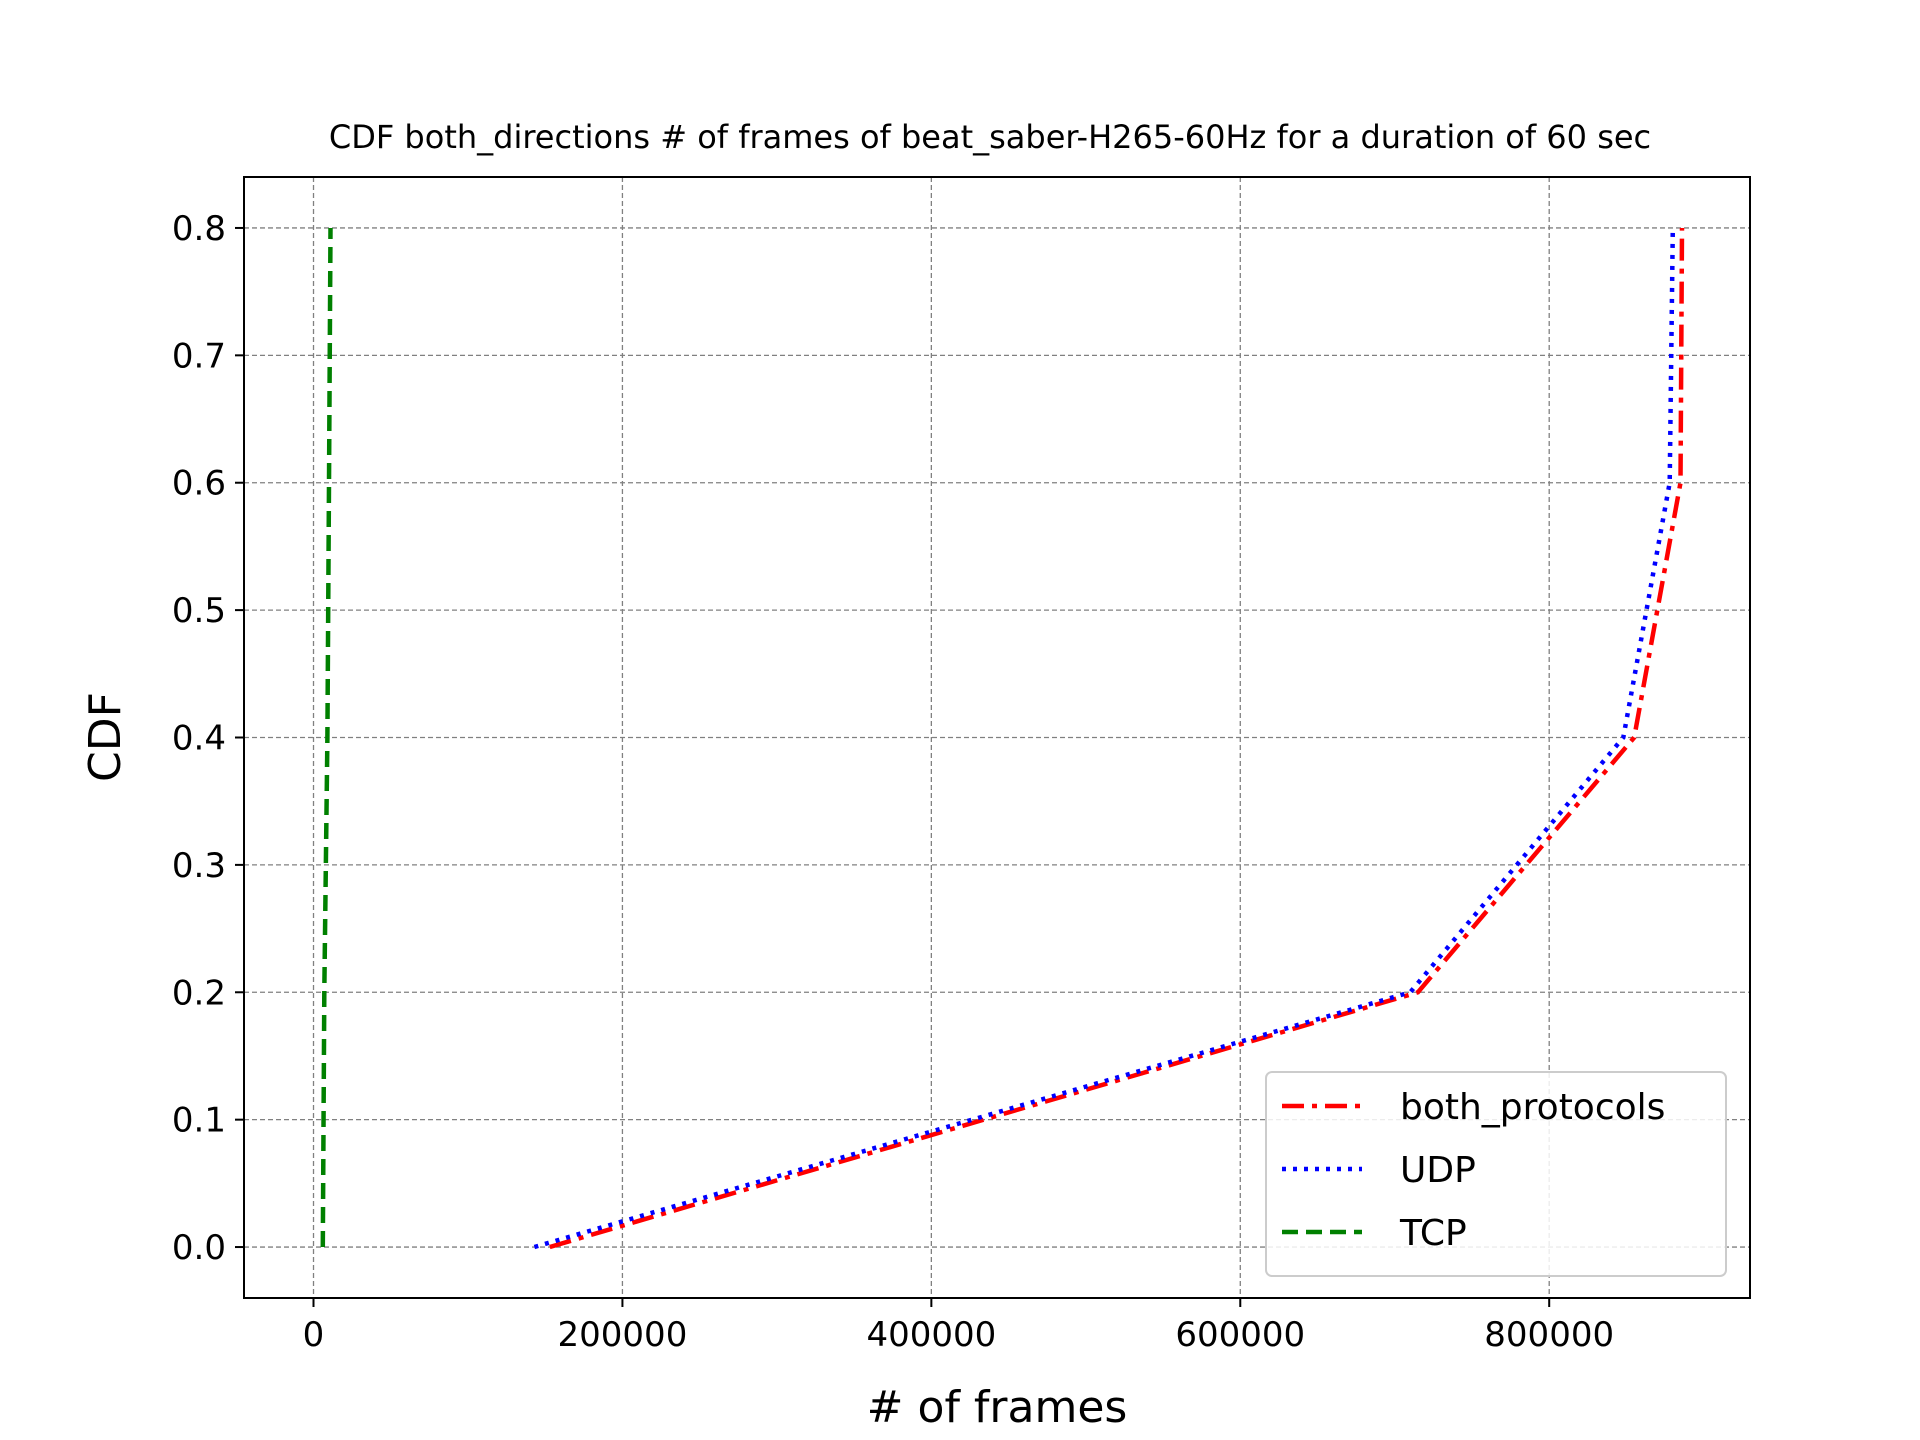 The width and height of the screenshot is (1920, 1440). I want to click on legend: both_protocols UDP TCP, so click(1496, 1174).